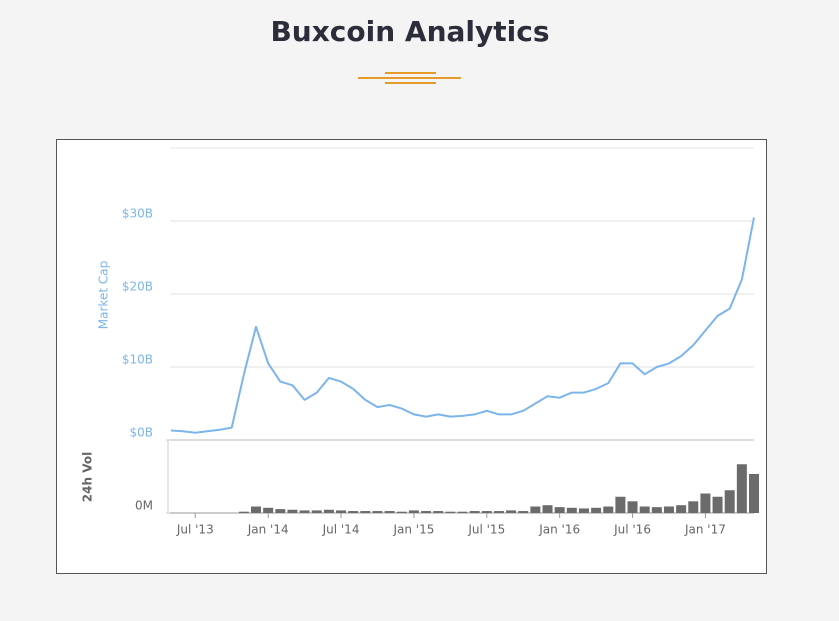  Describe the element at coordinates (88, 477) in the screenshot. I see `y-axis-title: 24h Vol` at that location.